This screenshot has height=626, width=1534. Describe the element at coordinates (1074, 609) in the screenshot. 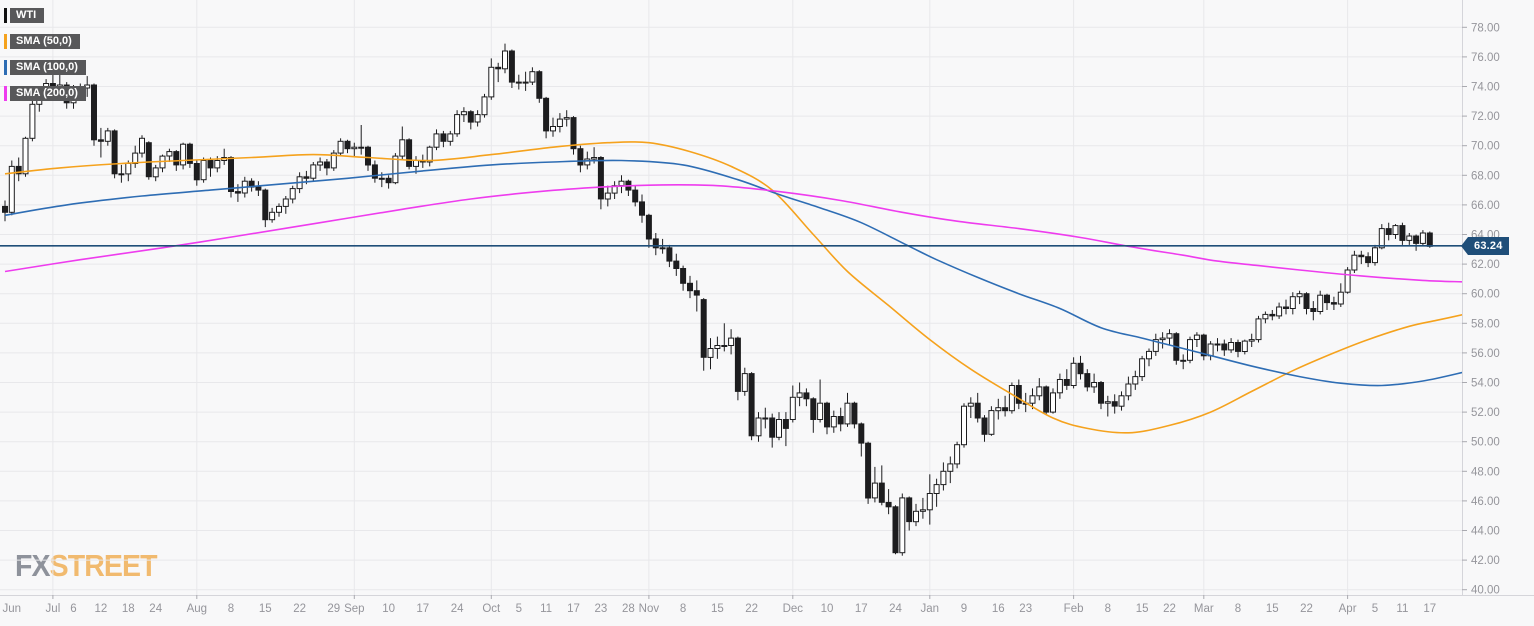

I see `x-axis-label: Feb` at that location.